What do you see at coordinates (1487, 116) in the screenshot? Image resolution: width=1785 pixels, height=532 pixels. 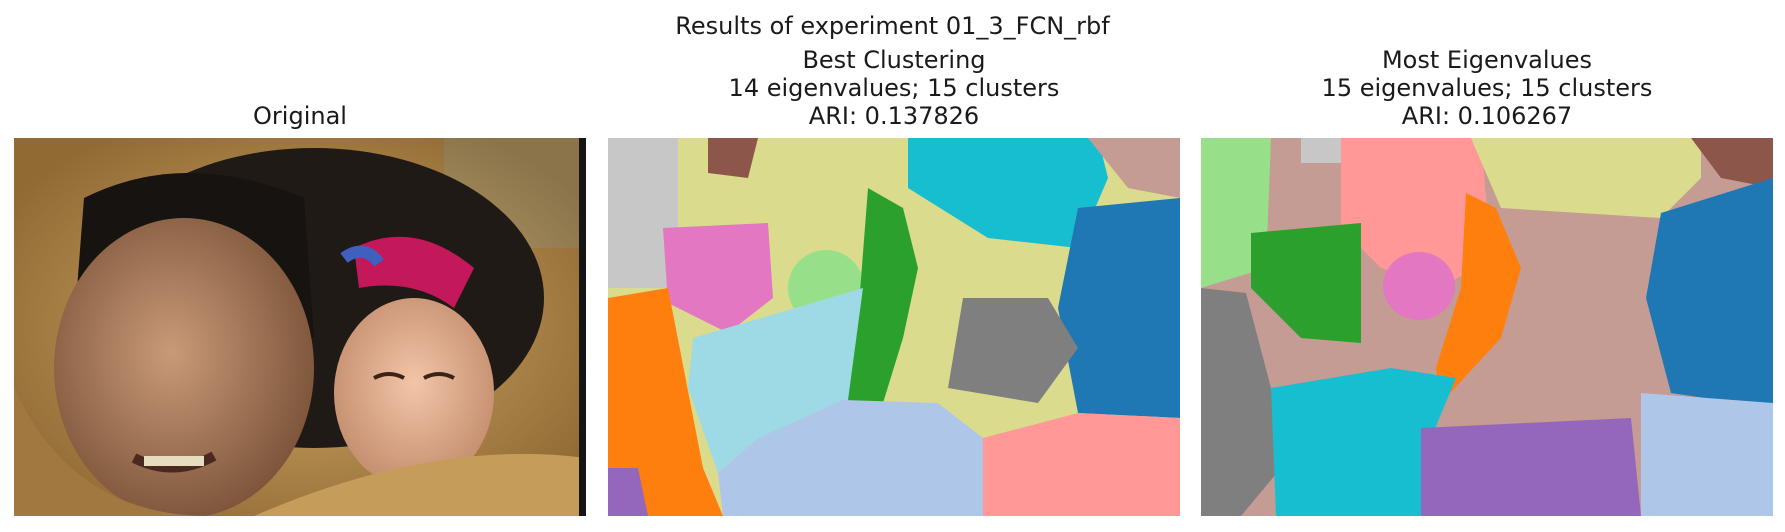 I see `title-line: ARI: 0.106267` at bounding box center [1487, 116].